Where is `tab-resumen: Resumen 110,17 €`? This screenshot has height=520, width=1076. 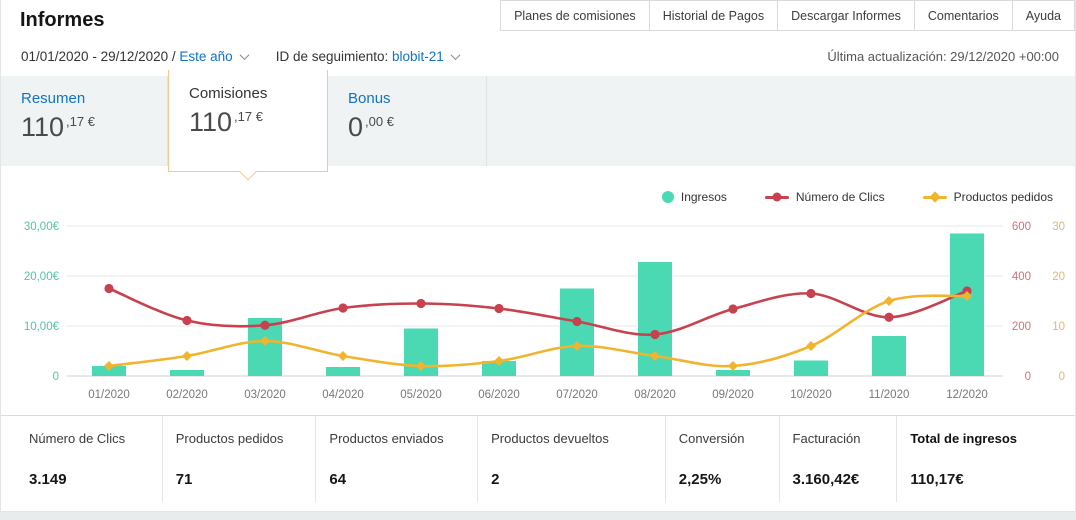
tab-resumen: Resumen 110,17 € is located at coordinates (84, 121).